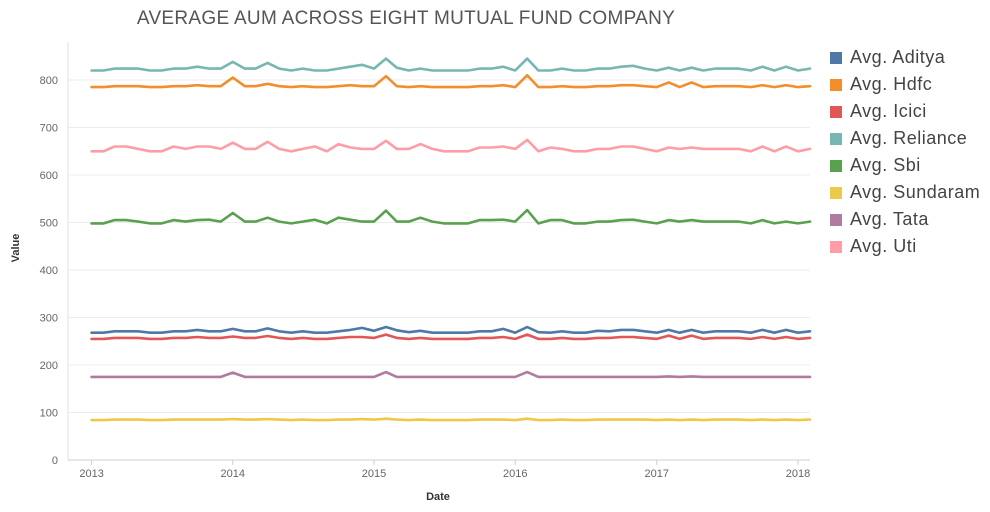 The width and height of the screenshot is (990, 512). Describe the element at coordinates (451, 337) in the screenshot. I see `series-line-avg-icici` at that location.